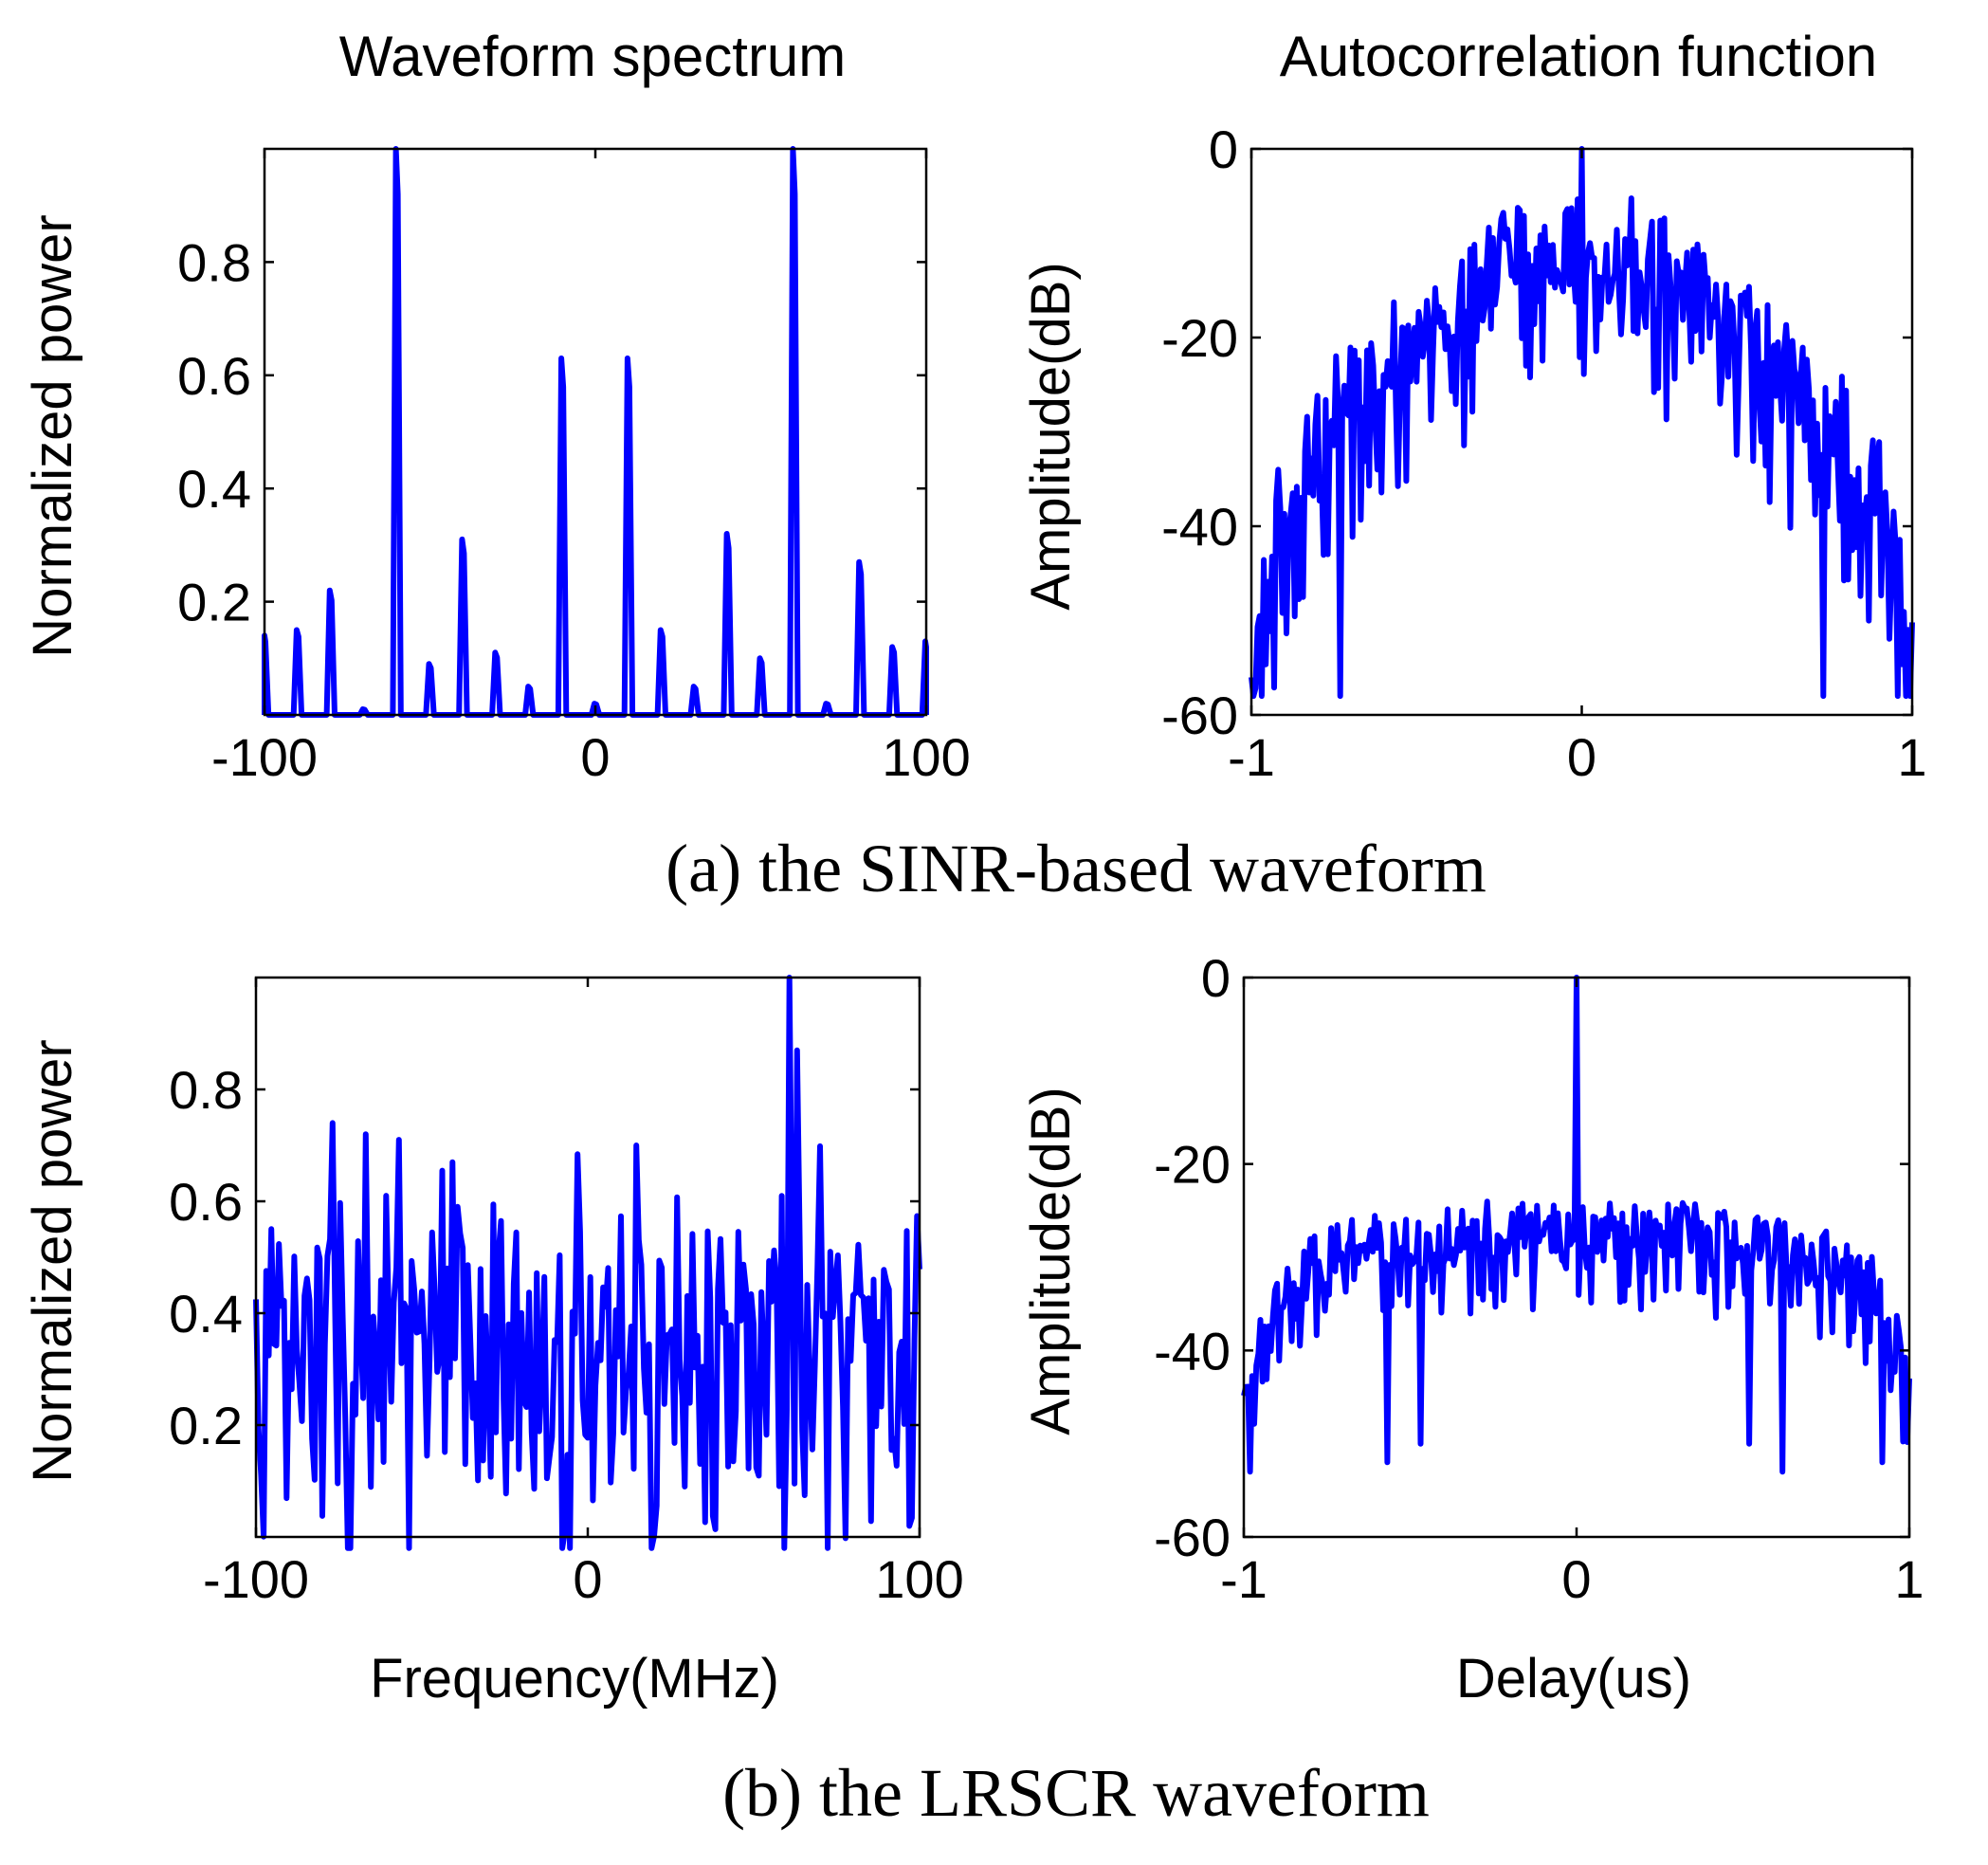 The width and height of the screenshot is (1988, 1865). What do you see at coordinates (593, 56) in the screenshot?
I see `panel-title: Waveform spectrum` at bounding box center [593, 56].